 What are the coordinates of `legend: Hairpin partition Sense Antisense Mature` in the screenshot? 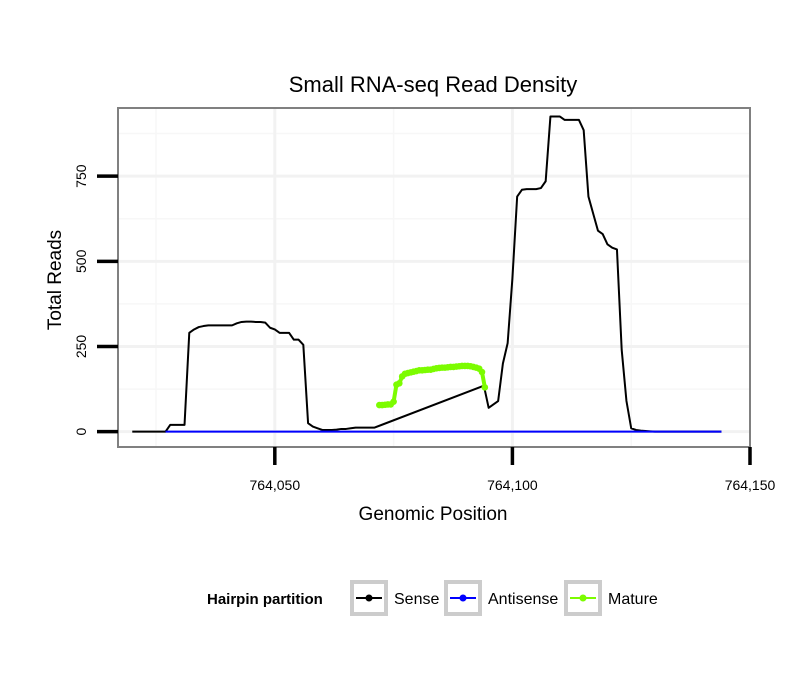 It's located at (432, 598).